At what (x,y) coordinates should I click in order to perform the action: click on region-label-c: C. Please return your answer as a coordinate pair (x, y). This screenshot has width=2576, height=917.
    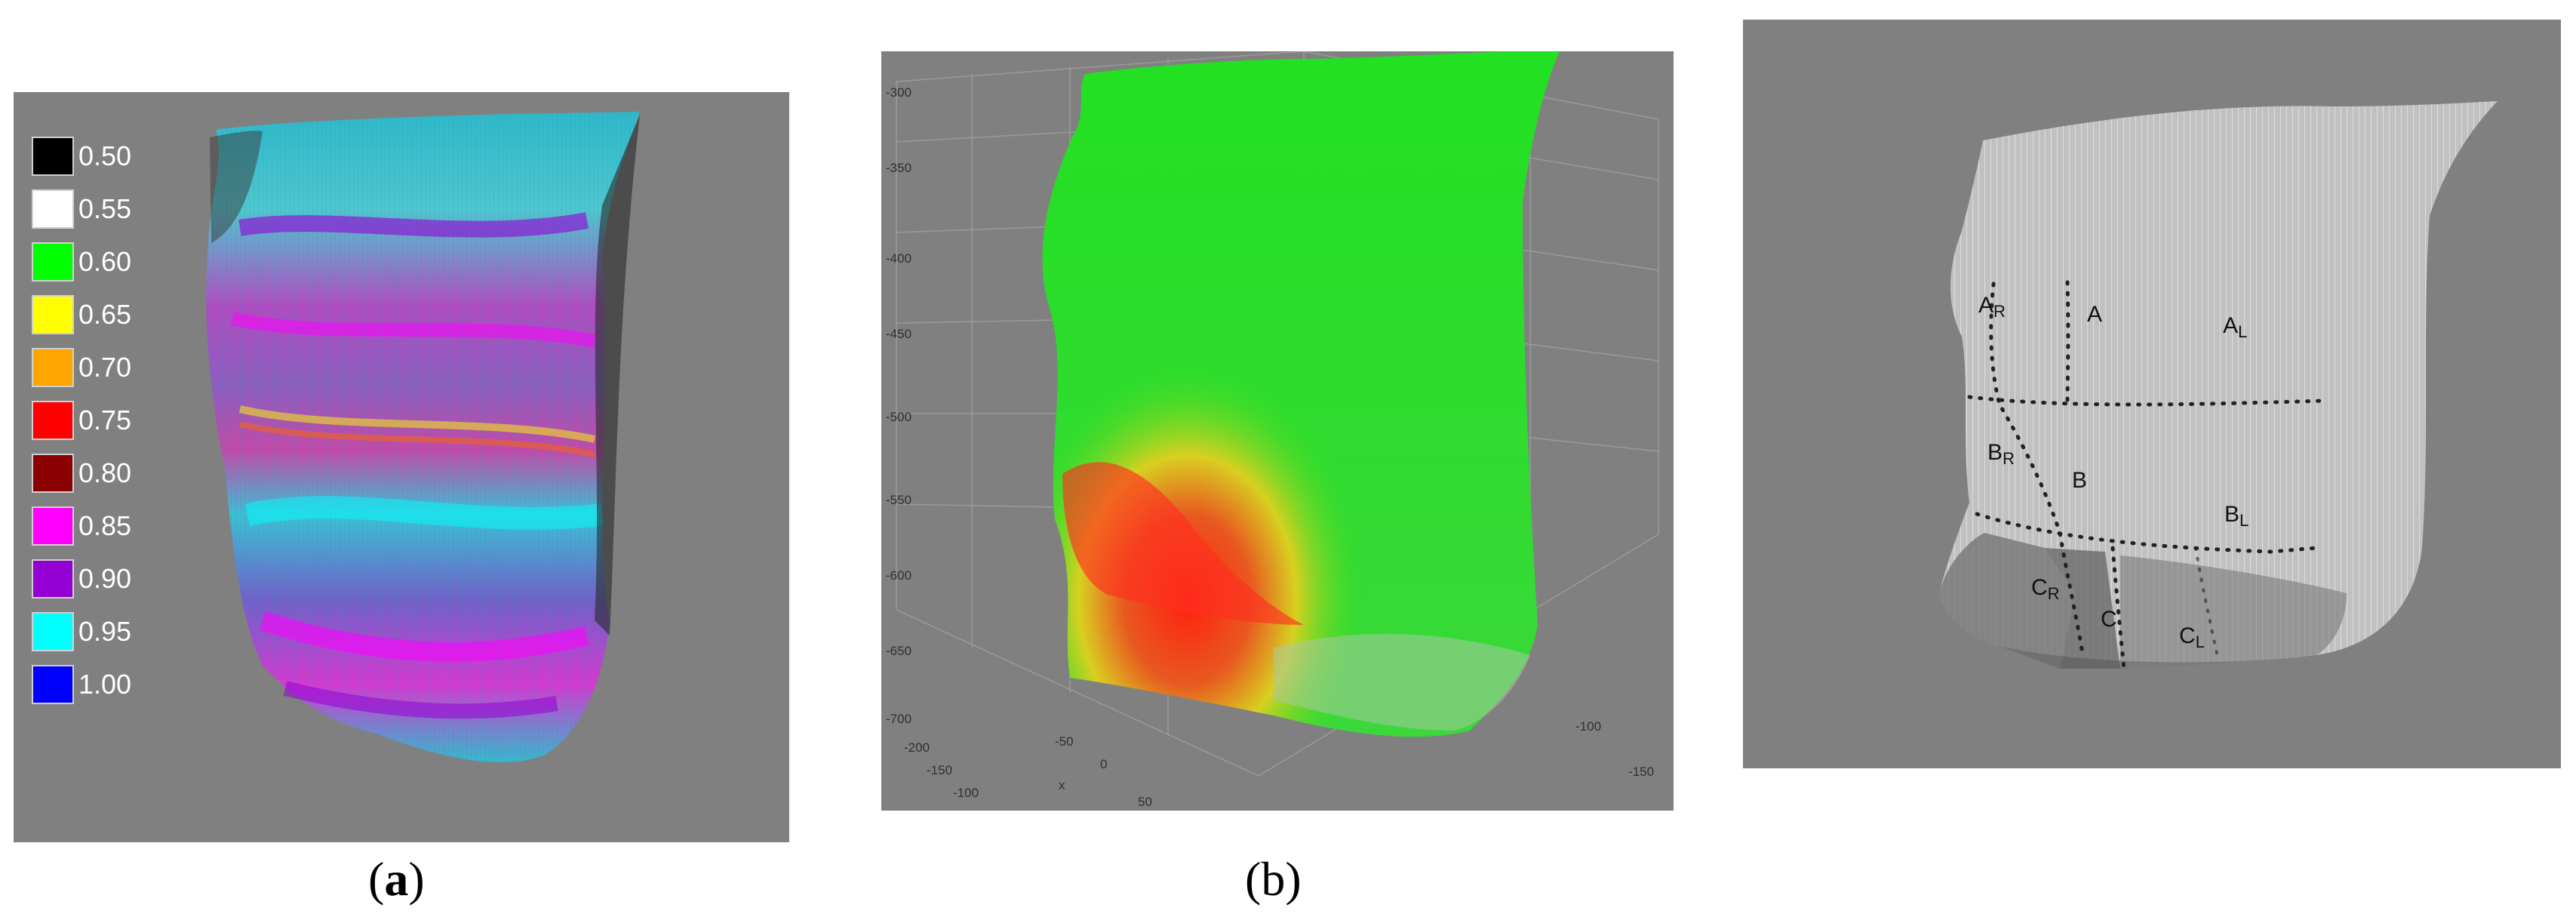
    Looking at the image, I should click on (2109, 620).